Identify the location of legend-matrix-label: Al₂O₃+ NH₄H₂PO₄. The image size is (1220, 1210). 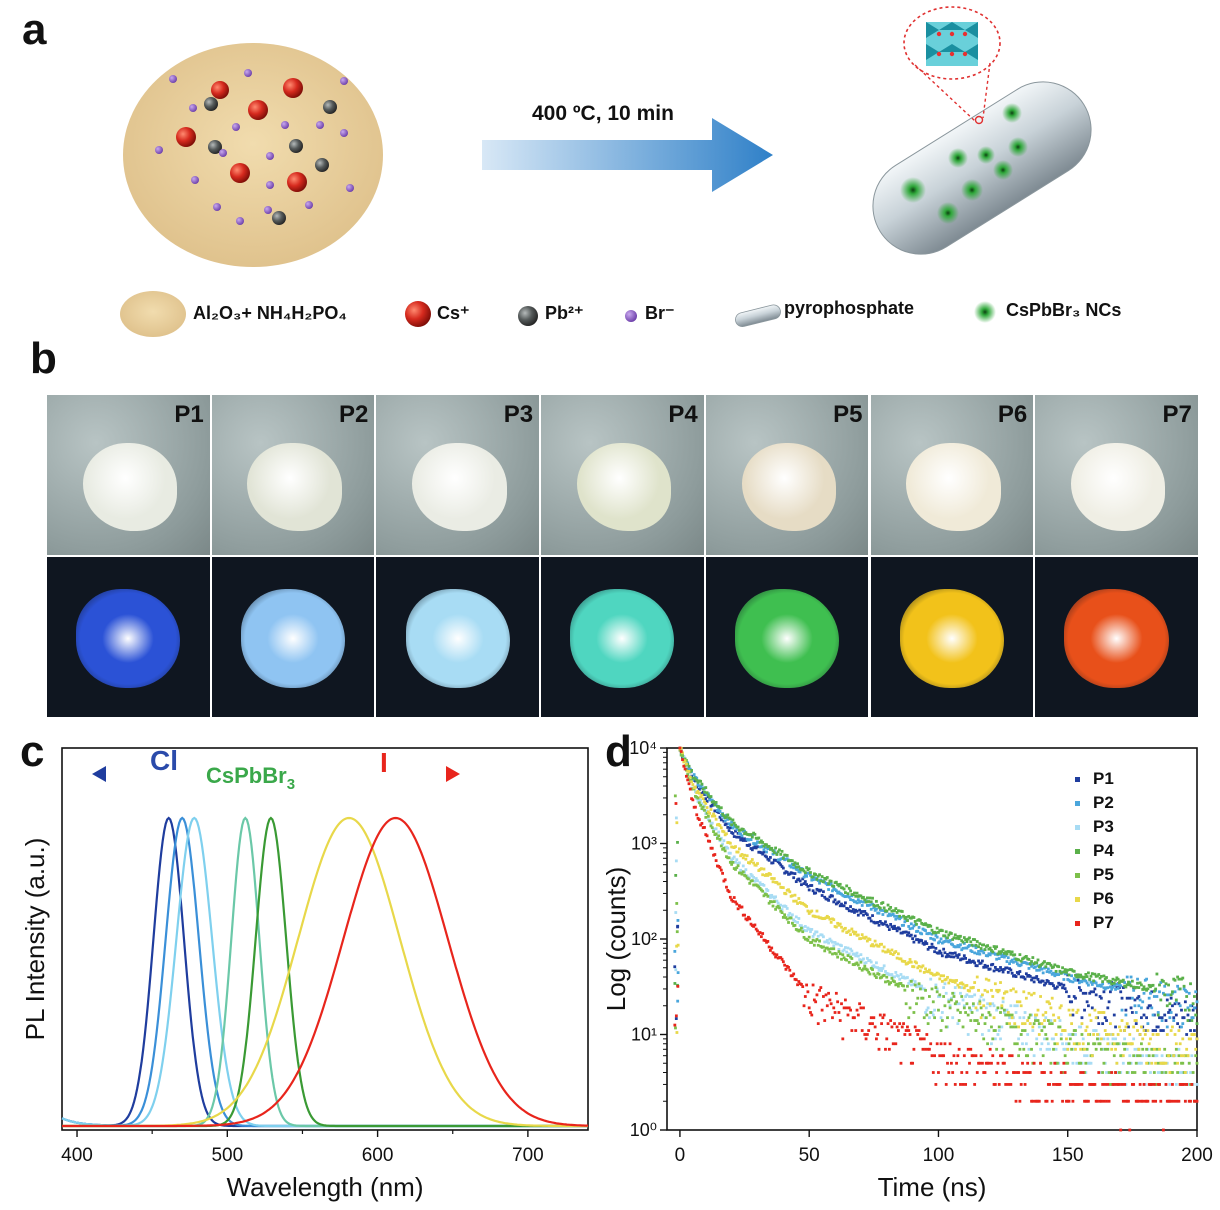
(270, 313).